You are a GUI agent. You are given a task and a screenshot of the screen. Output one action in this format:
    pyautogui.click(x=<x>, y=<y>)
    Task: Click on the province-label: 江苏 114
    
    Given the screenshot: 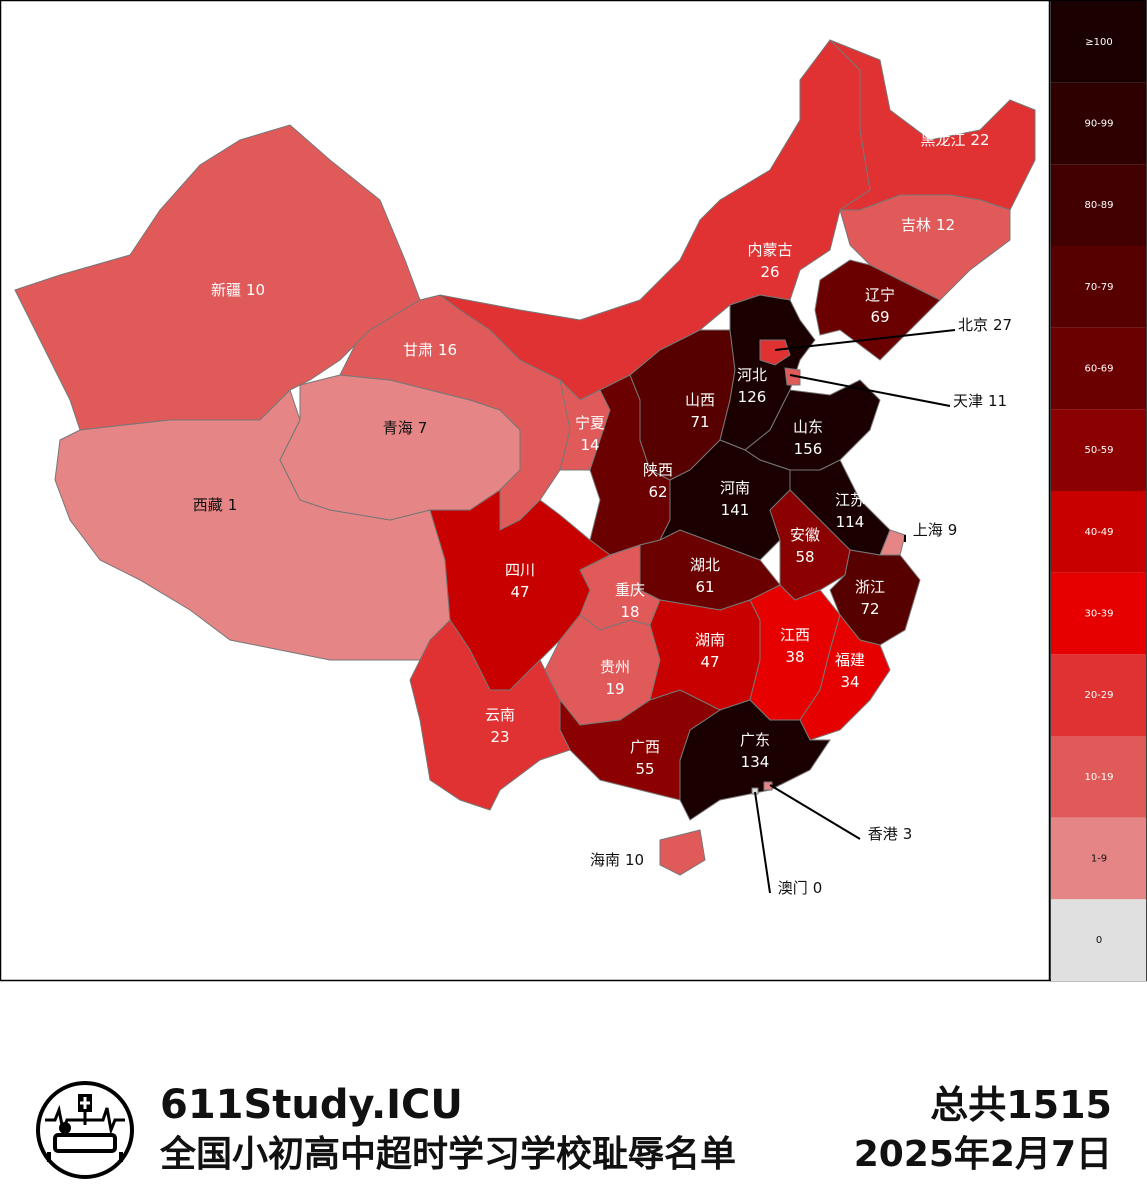 What is the action you would take?
    pyautogui.click(x=850, y=511)
    